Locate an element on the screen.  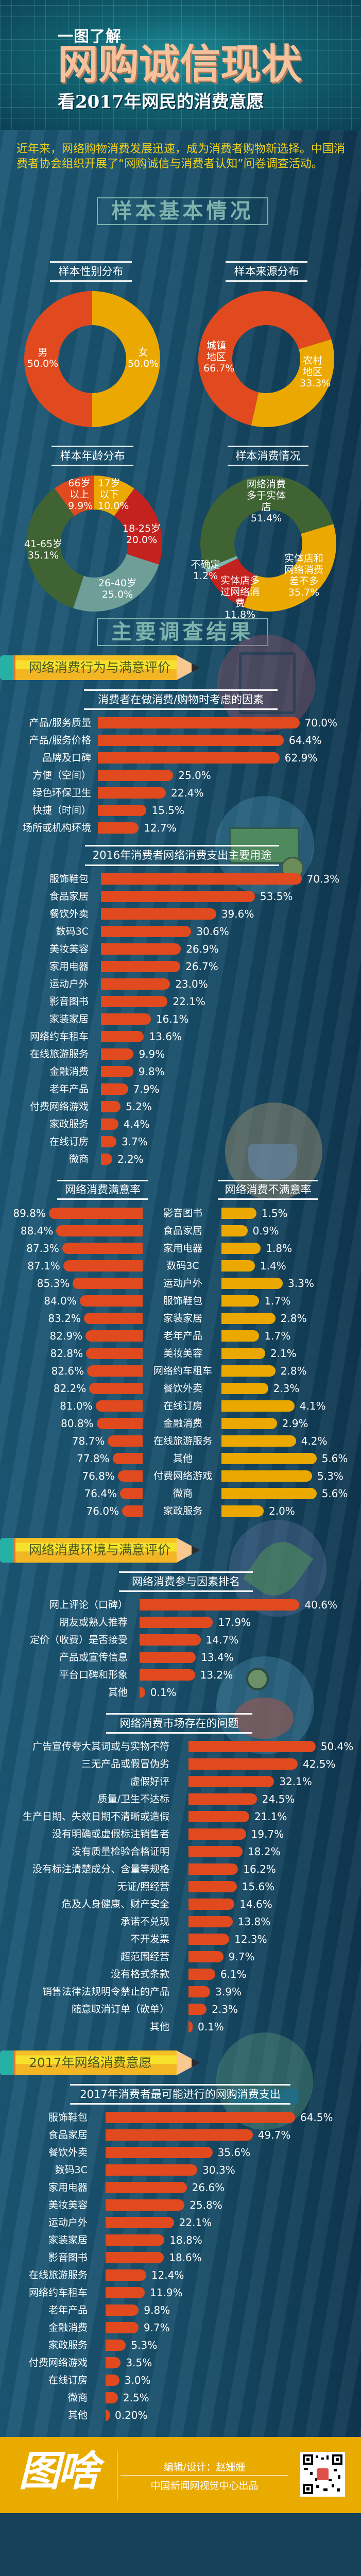
bar-label: 网上评论（口碑） is located at coordinates (88, 1605).